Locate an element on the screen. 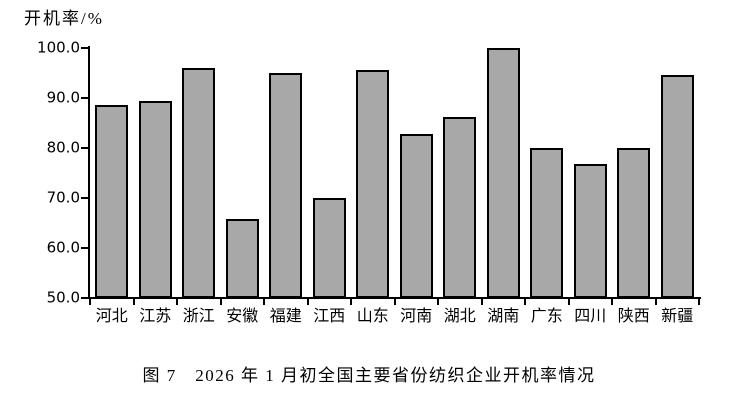 The height and width of the screenshot is (411, 738). x-tick-label-福建: 福建 is located at coordinates (285, 316).